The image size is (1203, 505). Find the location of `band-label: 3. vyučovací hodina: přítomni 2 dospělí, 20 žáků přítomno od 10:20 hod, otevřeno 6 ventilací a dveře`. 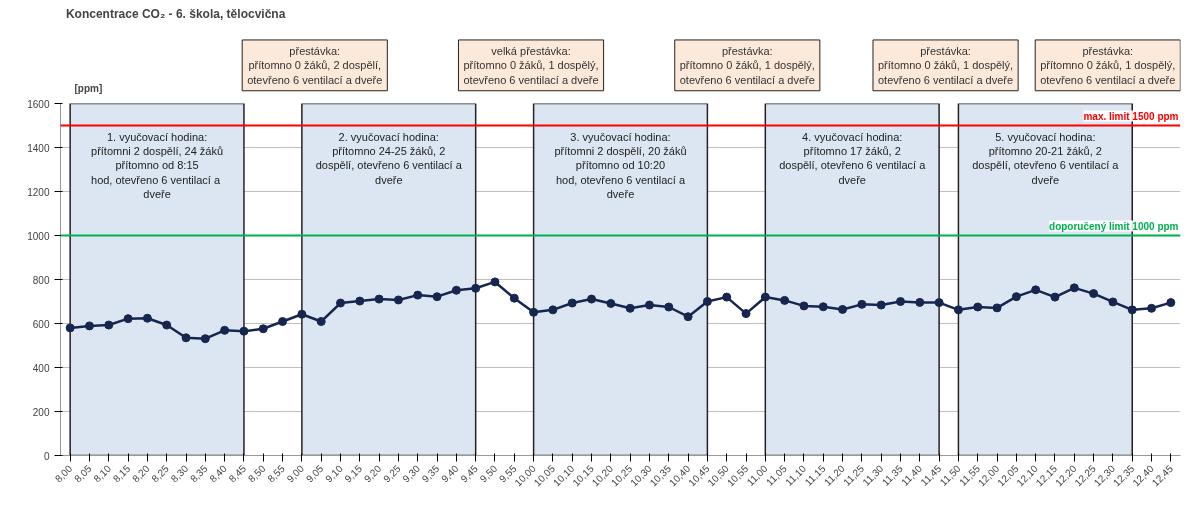

band-label: 3. vyučovací hodina: přítomni 2 dospělí, 20 žáků přítomno od 10:20 hod, otevřeno 6 ventilací a dveře is located at coordinates (620, 165).